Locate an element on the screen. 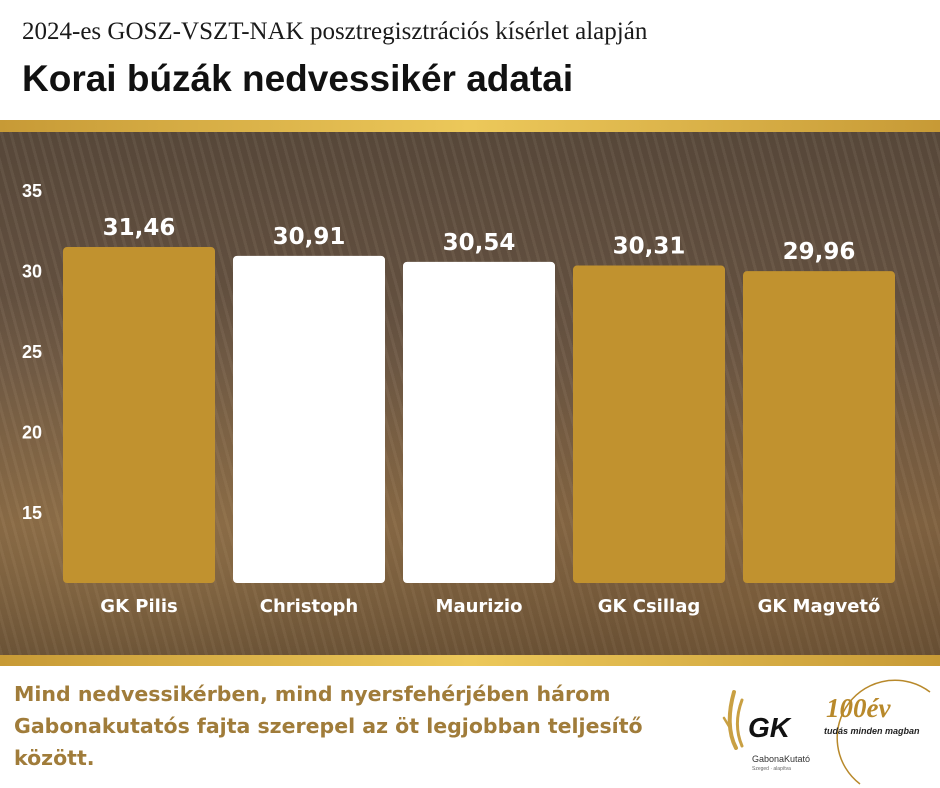  y-tick-label: 15 is located at coordinates (32, 513).